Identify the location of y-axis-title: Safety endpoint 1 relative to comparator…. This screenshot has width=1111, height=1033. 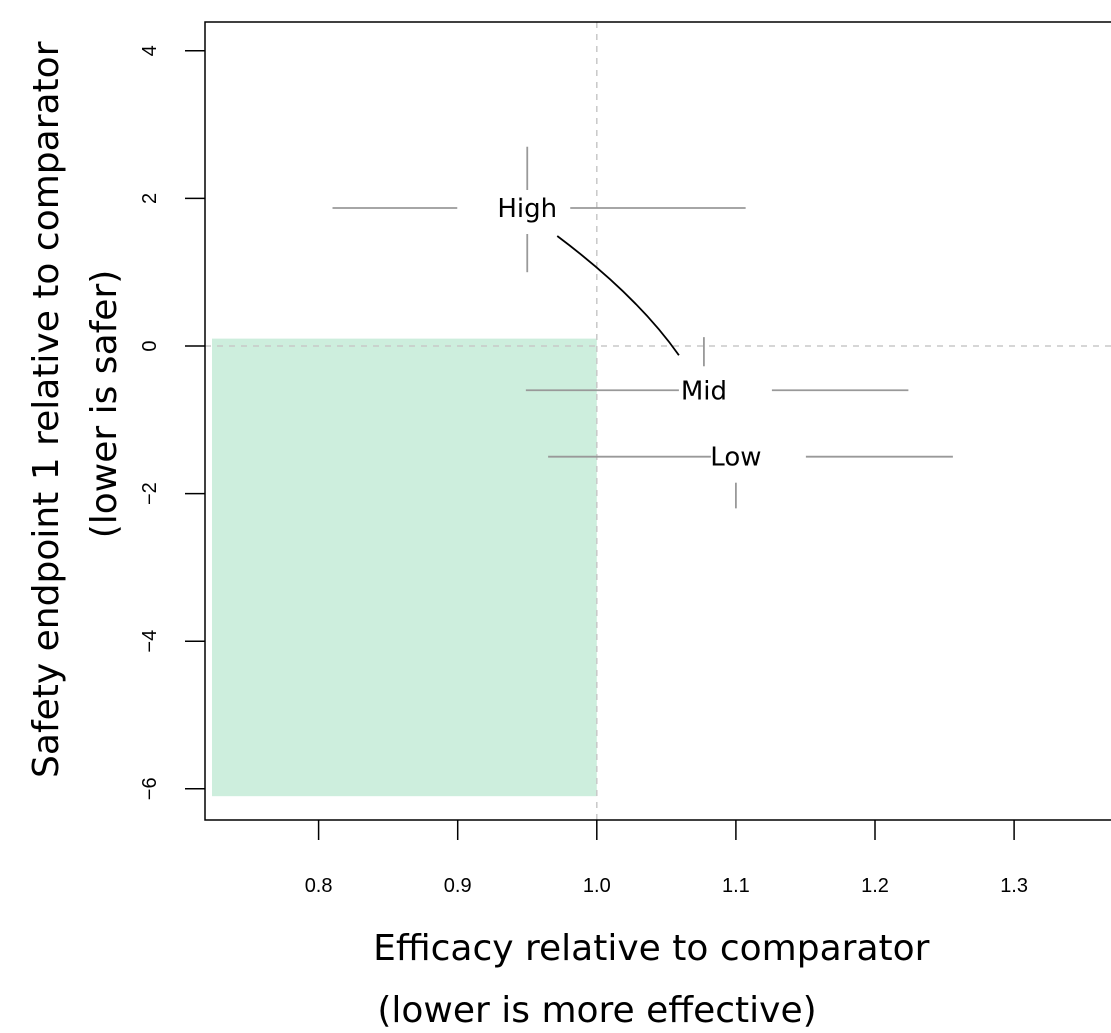
(75, 404).